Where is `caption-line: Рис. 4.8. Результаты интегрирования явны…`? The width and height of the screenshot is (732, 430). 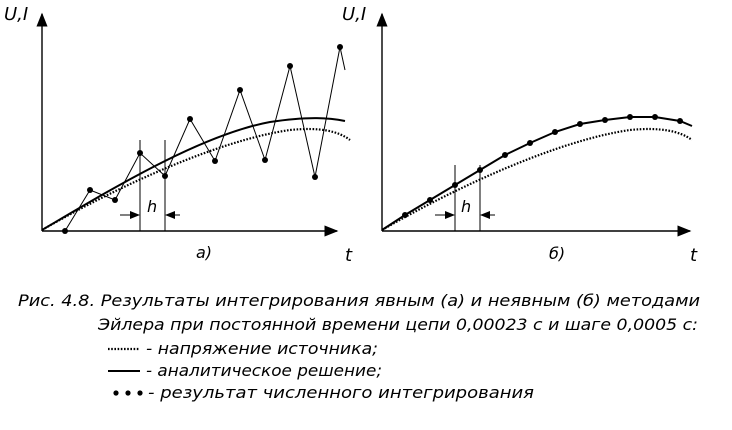
caption-line: Рис. 4.8. Результаты интегрирования явны… is located at coordinates (359, 300).